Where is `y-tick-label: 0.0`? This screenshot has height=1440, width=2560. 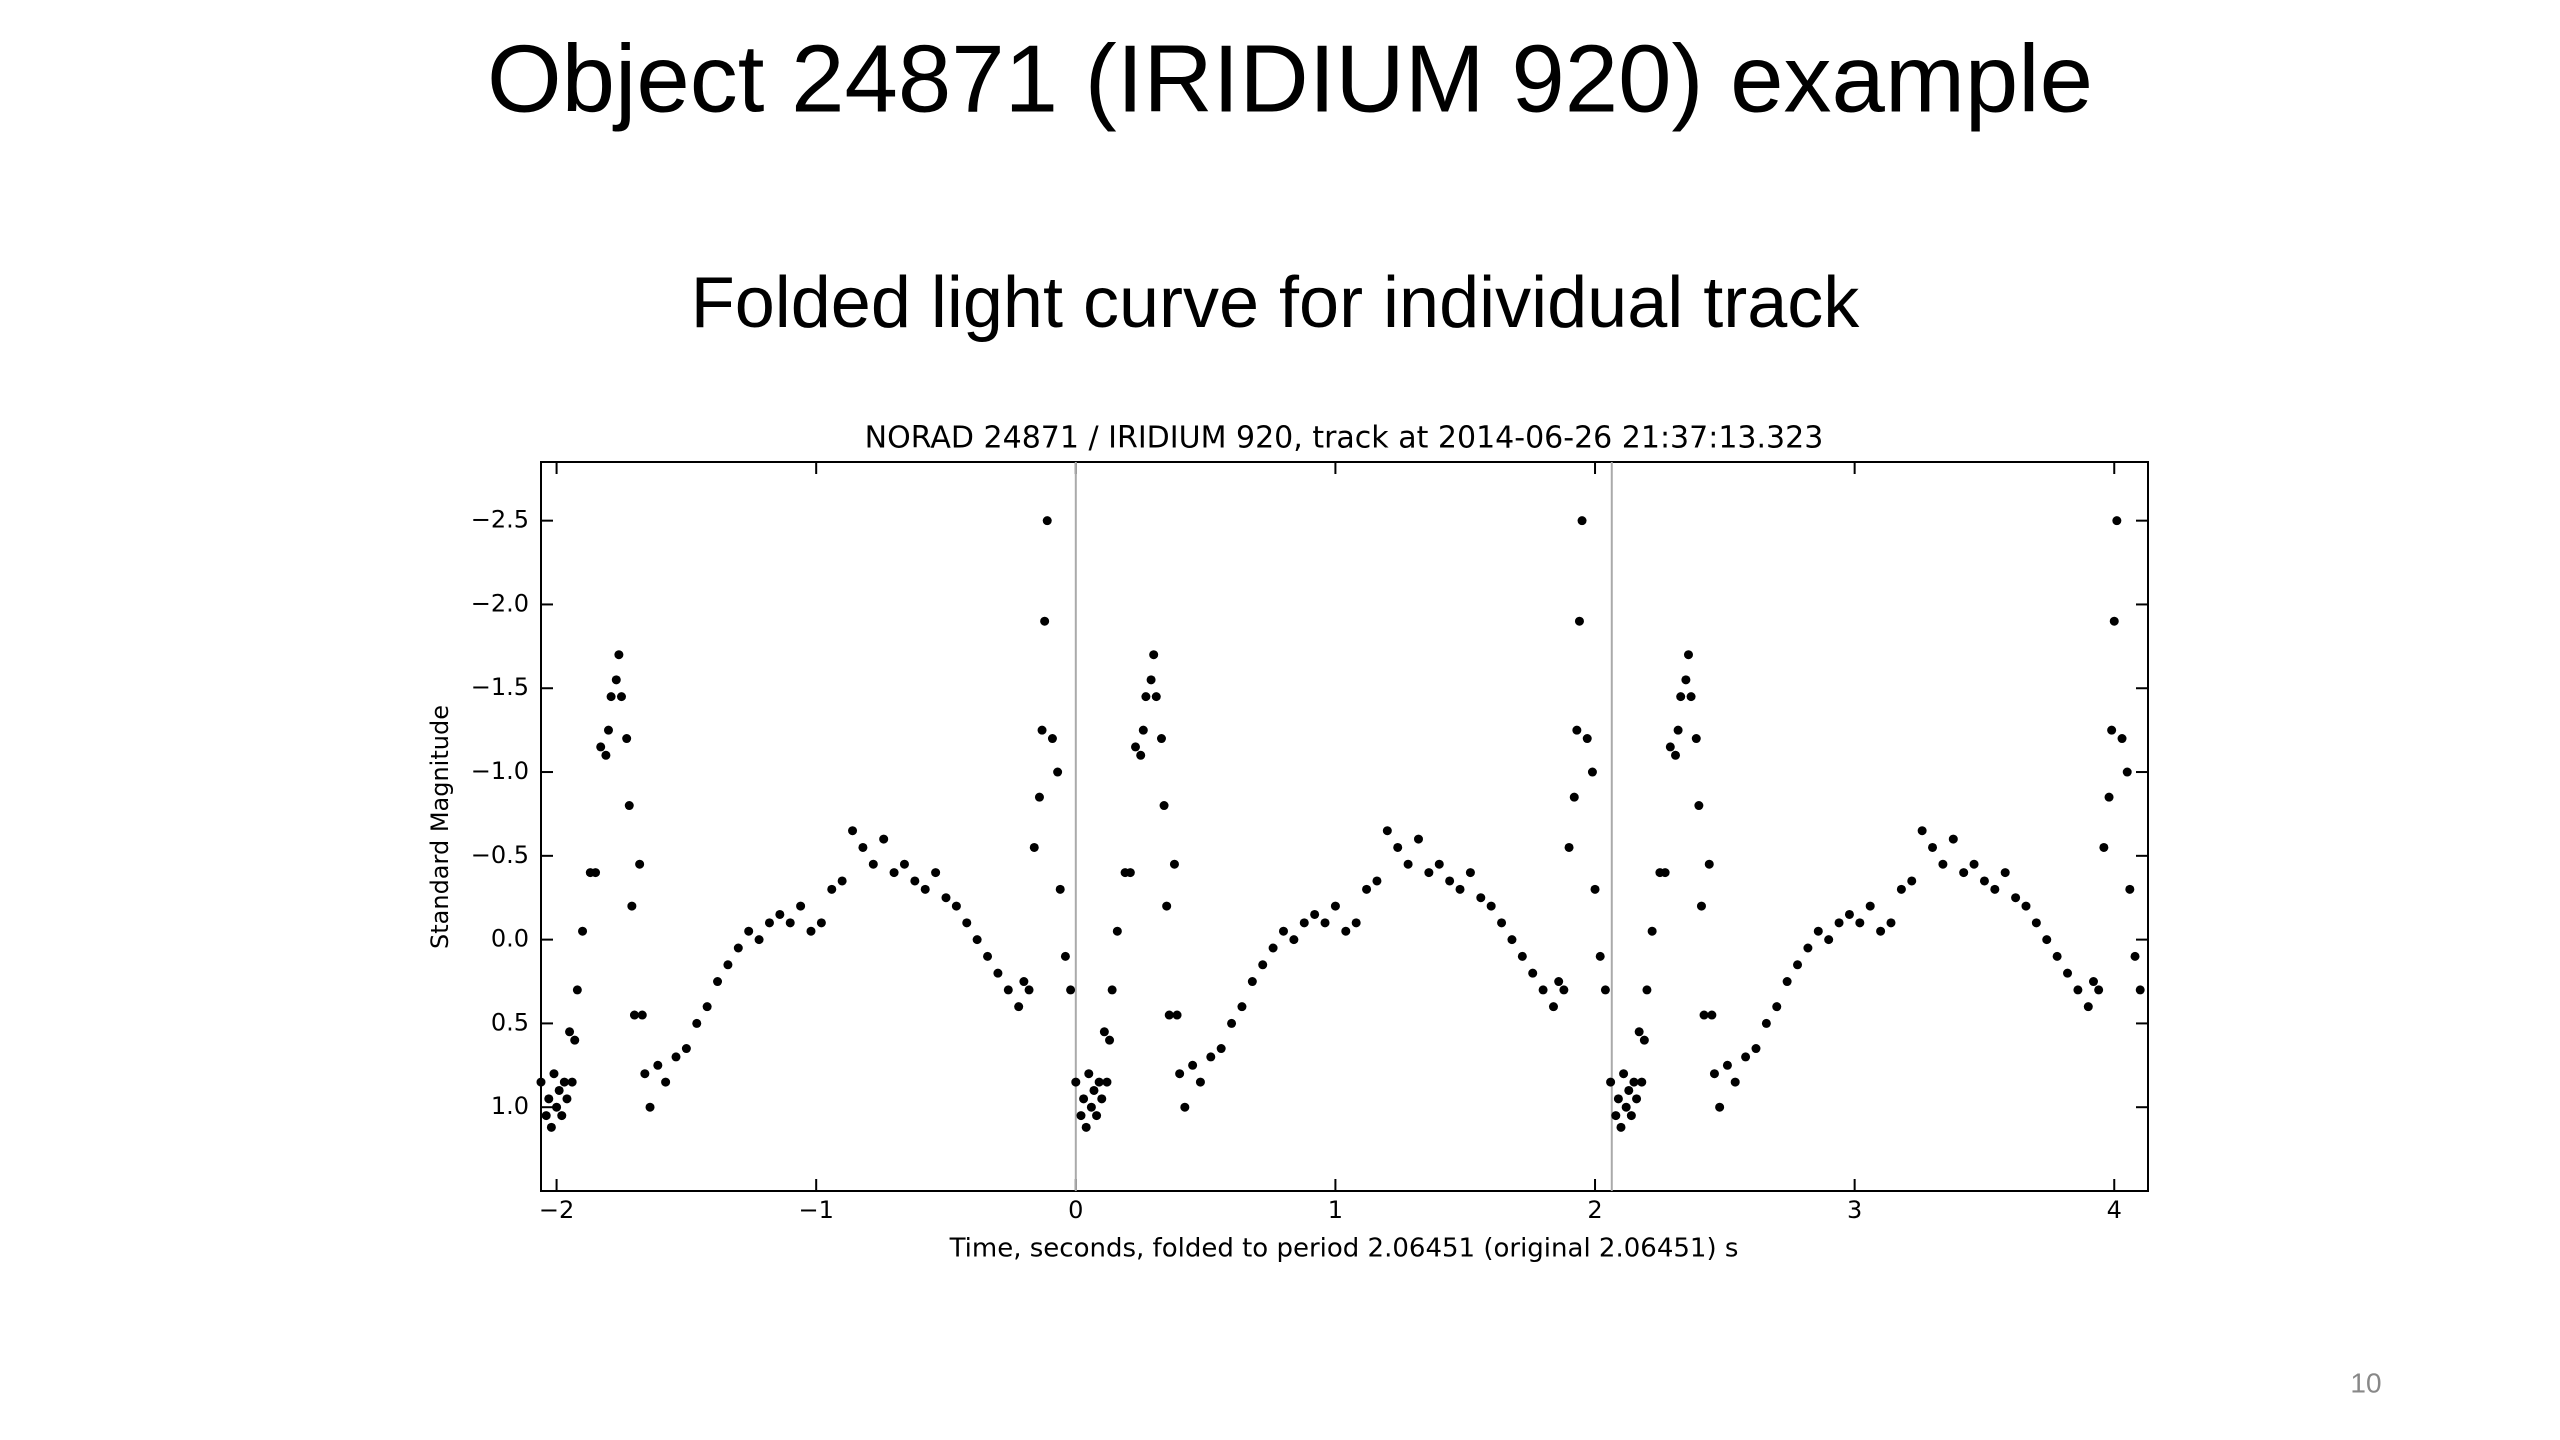
y-tick-label: 0.0 is located at coordinates (510, 939).